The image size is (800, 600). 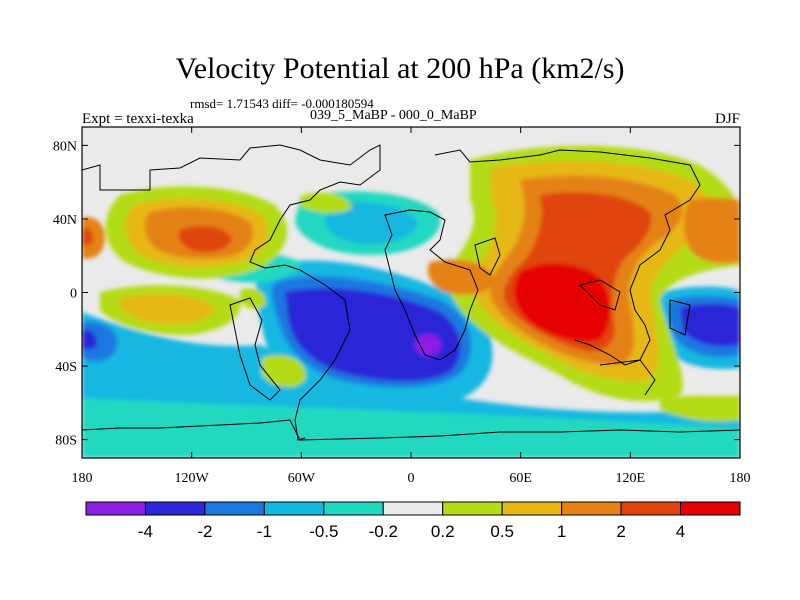 I want to click on x-tick-label: 120W, so click(x=192, y=478).